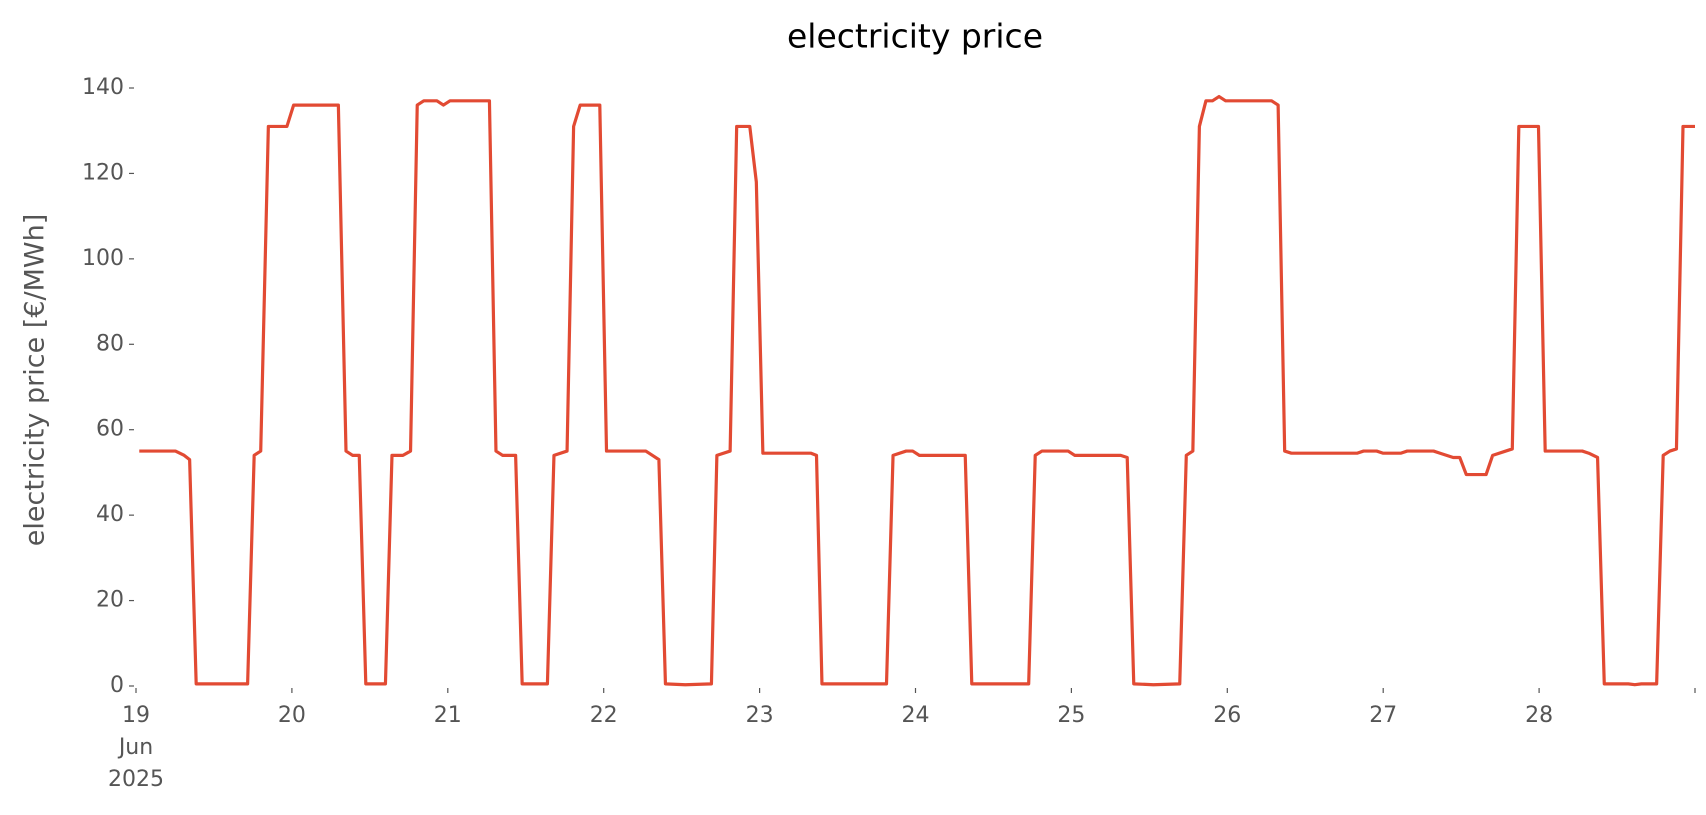 The height and width of the screenshot is (815, 1706). I want to click on y-tick-label: 100, so click(103, 258).